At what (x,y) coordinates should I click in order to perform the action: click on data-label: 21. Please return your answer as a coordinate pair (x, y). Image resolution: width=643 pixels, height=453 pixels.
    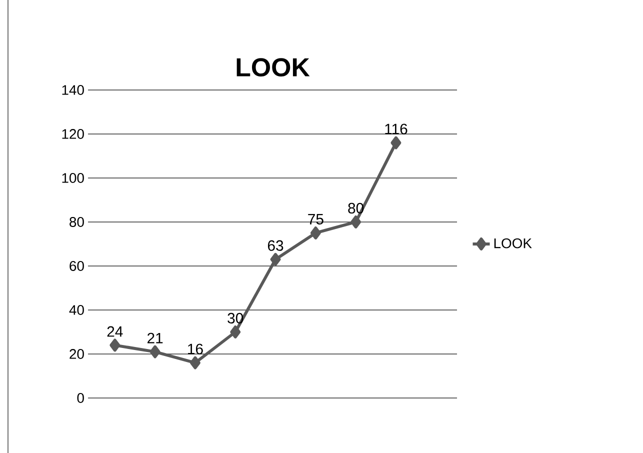
    Looking at the image, I should click on (155, 338).